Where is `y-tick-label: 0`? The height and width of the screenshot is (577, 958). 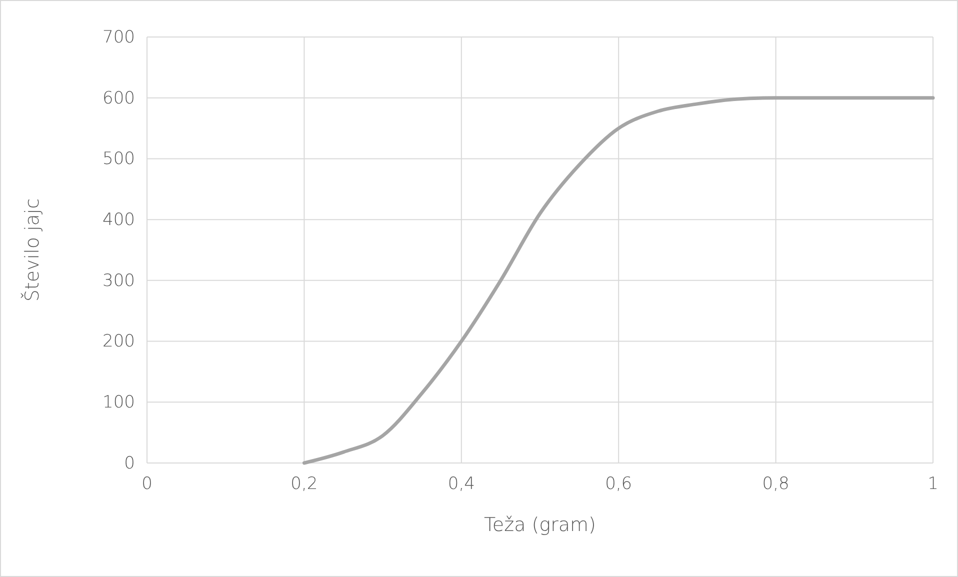 y-tick-label: 0 is located at coordinates (129, 463).